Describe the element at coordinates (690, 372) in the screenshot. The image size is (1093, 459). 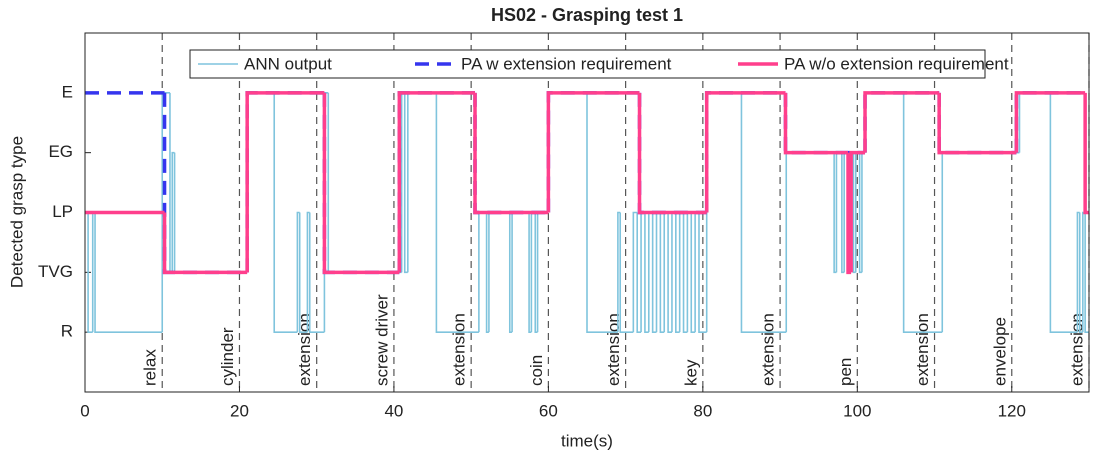
I see `phase-label: key` at that location.